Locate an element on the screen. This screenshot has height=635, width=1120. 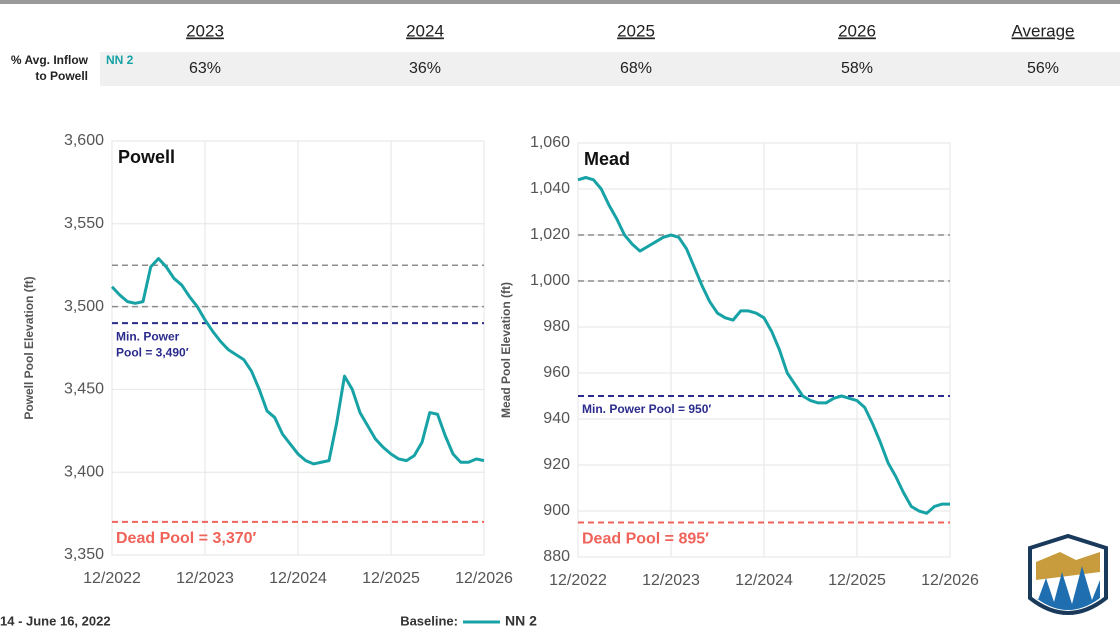
reference-label: Pool = 3,490′ is located at coordinates (152, 352).